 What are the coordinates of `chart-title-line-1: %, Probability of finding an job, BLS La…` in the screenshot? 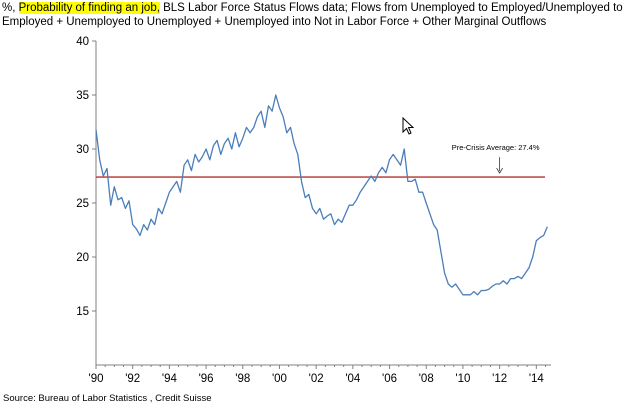 It's located at (312, 8).